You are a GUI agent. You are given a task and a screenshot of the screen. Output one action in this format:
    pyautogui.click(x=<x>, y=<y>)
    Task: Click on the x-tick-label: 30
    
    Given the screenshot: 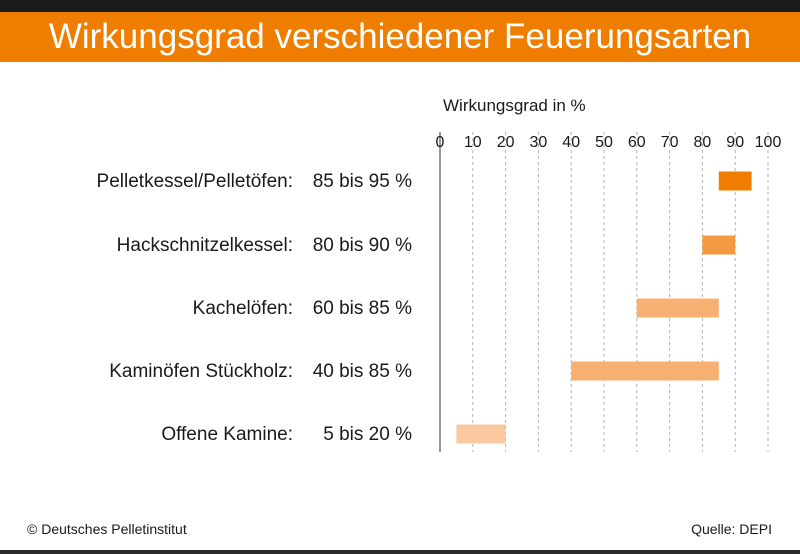 What is the action you would take?
    pyautogui.click(x=539, y=142)
    